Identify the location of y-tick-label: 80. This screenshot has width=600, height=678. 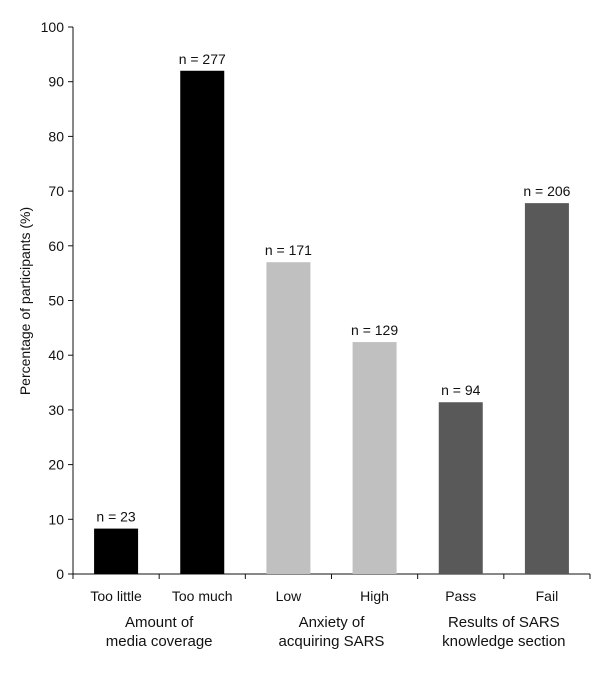
(56, 136).